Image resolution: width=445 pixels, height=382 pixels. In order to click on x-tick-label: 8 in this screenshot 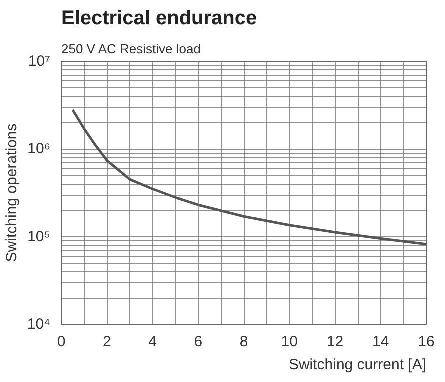, I will do `click(244, 342)`.